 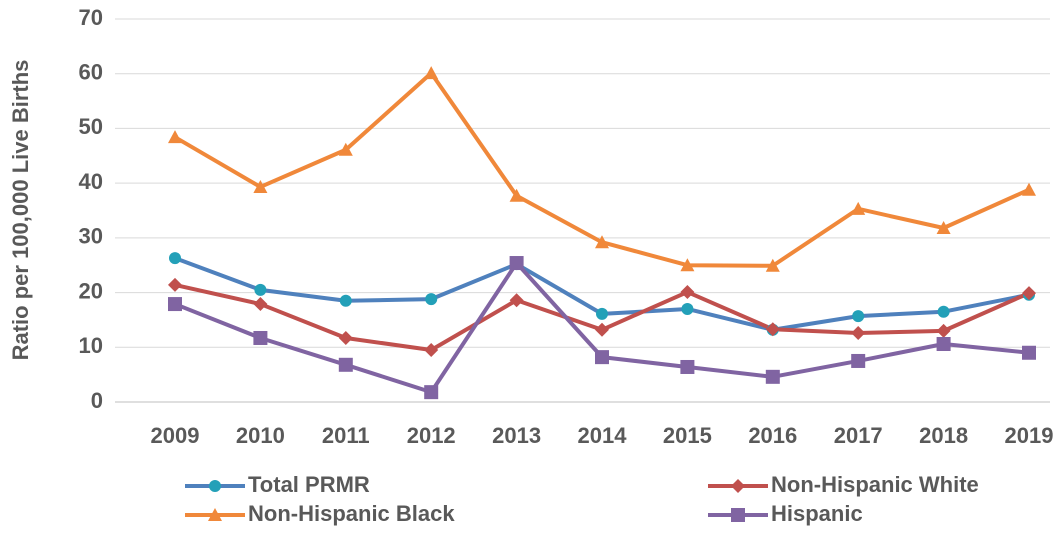 I want to click on y-tick-label: 70, so click(x=91, y=17).